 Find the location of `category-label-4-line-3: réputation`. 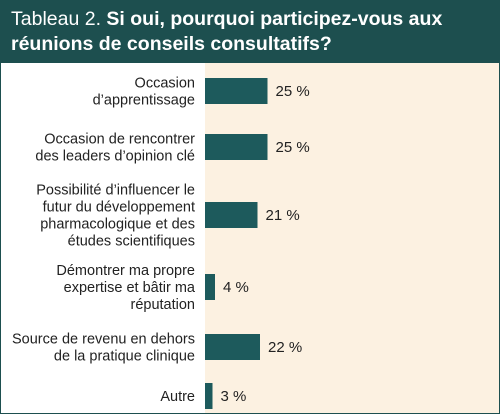

category-label-4-line-3: réputation is located at coordinates (163, 305).